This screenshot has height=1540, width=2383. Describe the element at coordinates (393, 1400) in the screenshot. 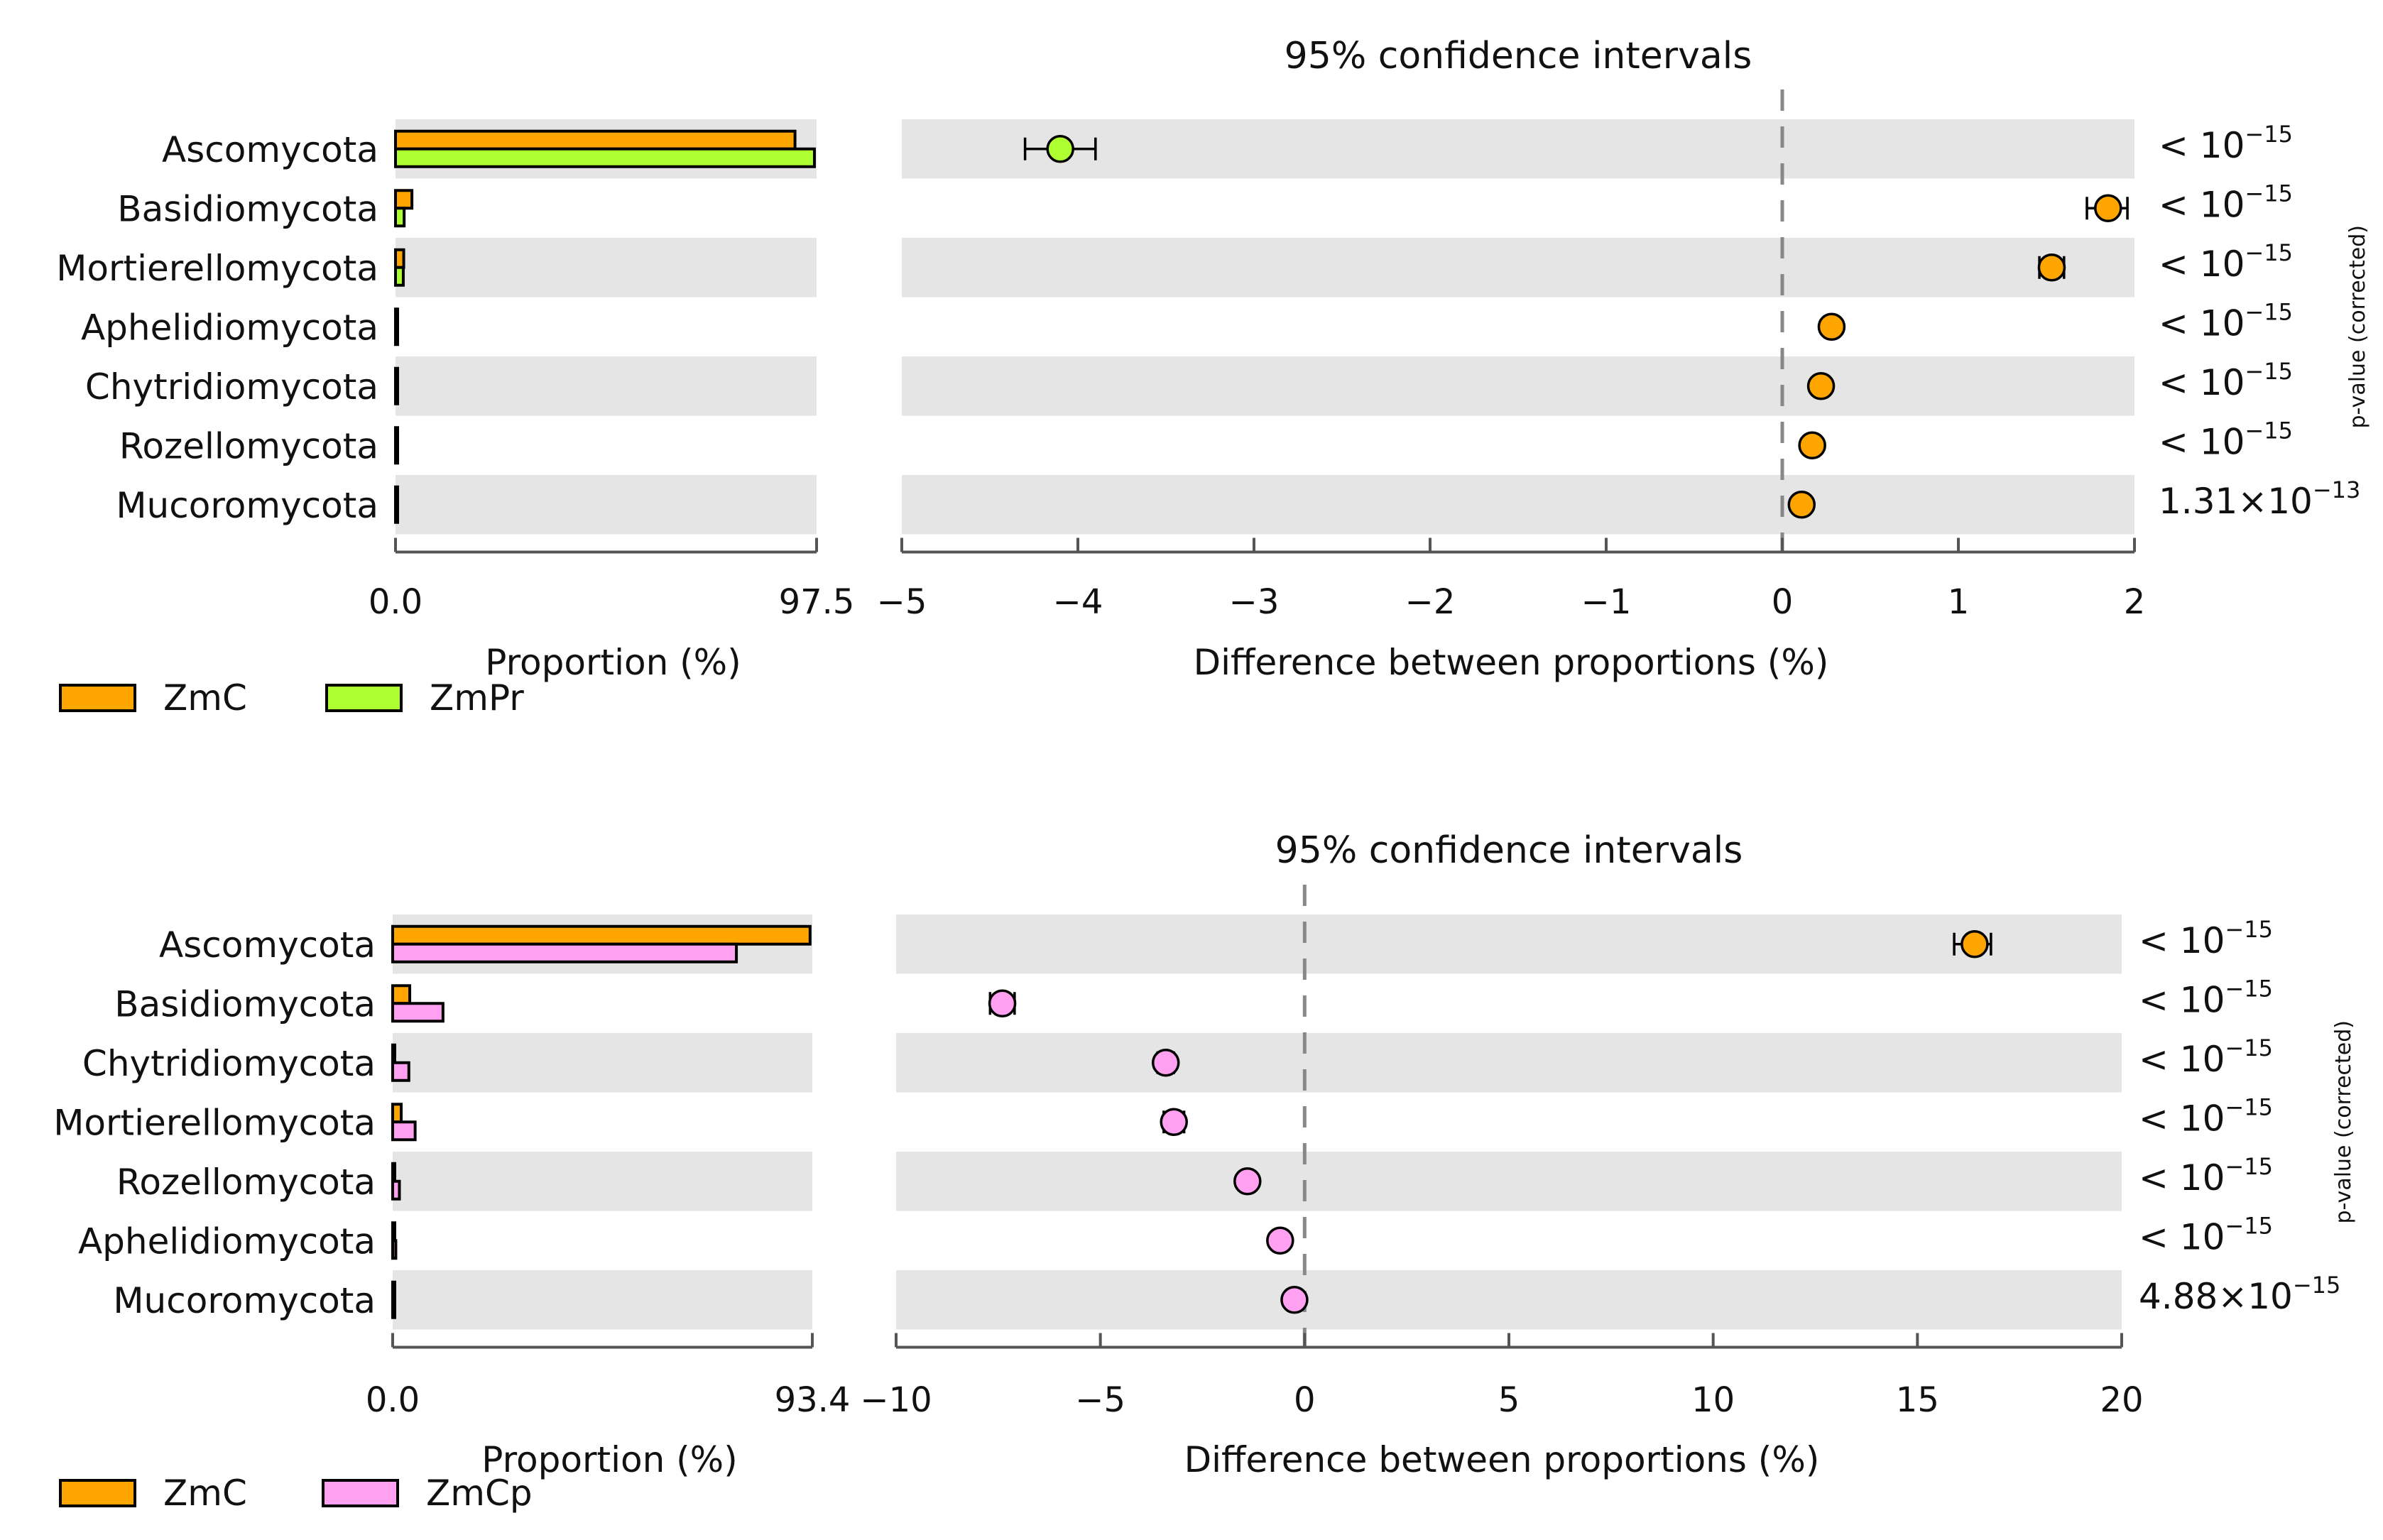

I see `proportion-tick-label: 0.0` at that location.